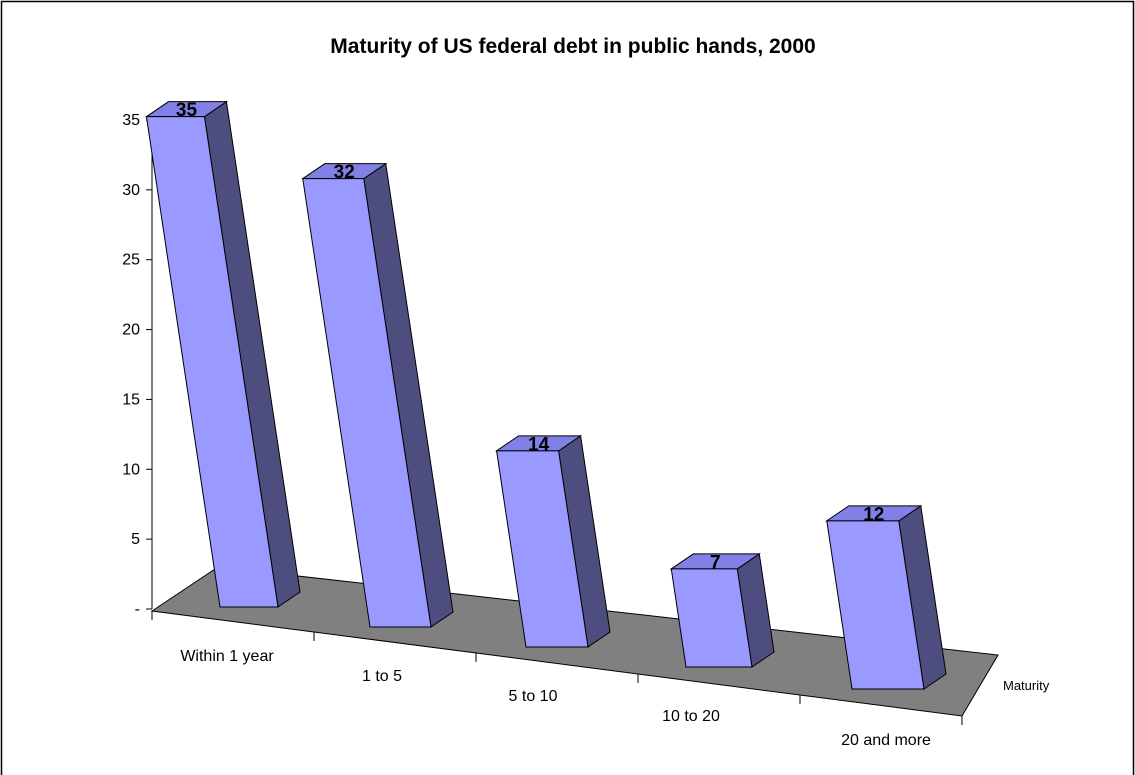 Image resolution: width=1135 pixels, height=775 pixels. What do you see at coordinates (131, 260) in the screenshot?
I see `y-tick-label: 25` at bounding box center [131, 260].